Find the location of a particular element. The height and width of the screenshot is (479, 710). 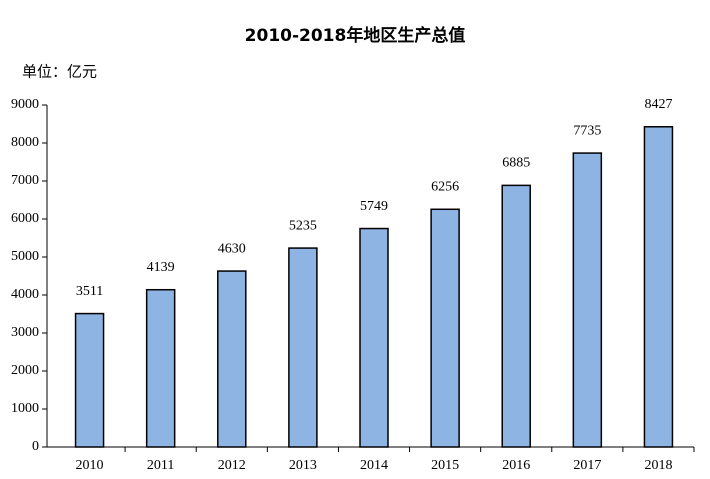

y-tick-label: 0 is located at coordinates (35, 446).